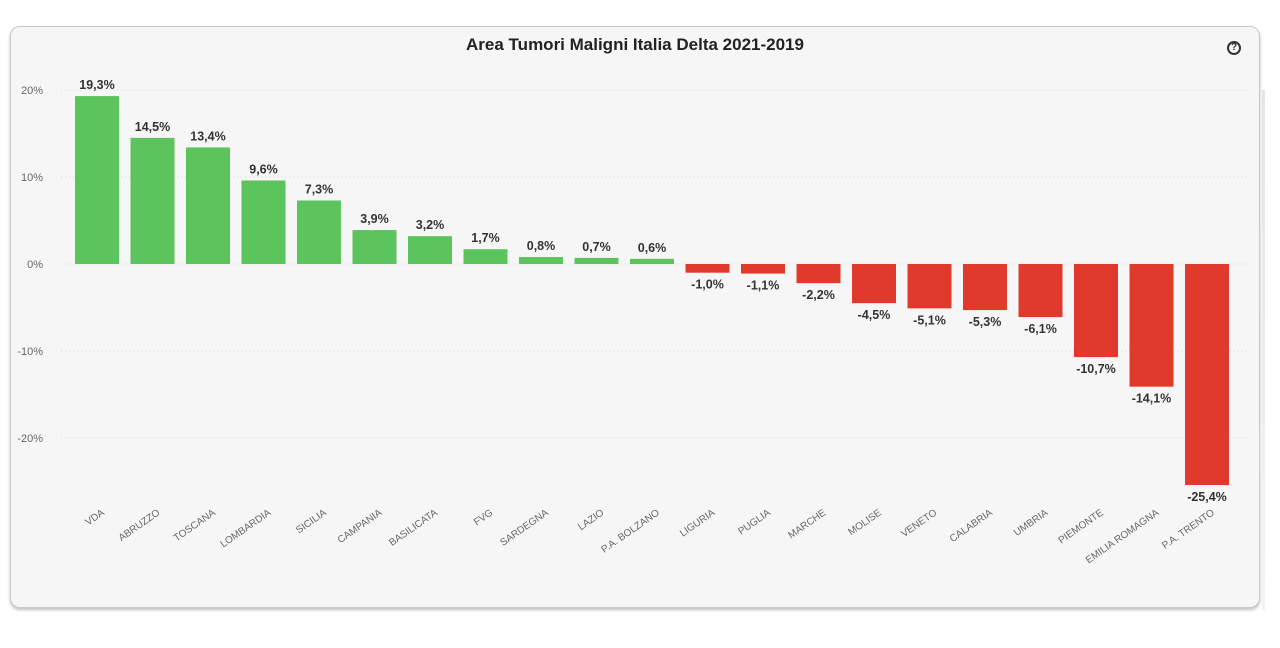 This screenshot has width=1280, height=648. What do you see at coordinates (311, 521) in the screenshot?
I see `category-label: SICILIA` at bounding box center [311, 521].